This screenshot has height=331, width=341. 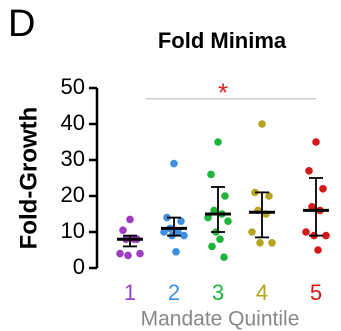 What do you see at coordinates (73, 122) in the screenshot?
I see `y-tick-label: 40` at bounding box center [73, 122].